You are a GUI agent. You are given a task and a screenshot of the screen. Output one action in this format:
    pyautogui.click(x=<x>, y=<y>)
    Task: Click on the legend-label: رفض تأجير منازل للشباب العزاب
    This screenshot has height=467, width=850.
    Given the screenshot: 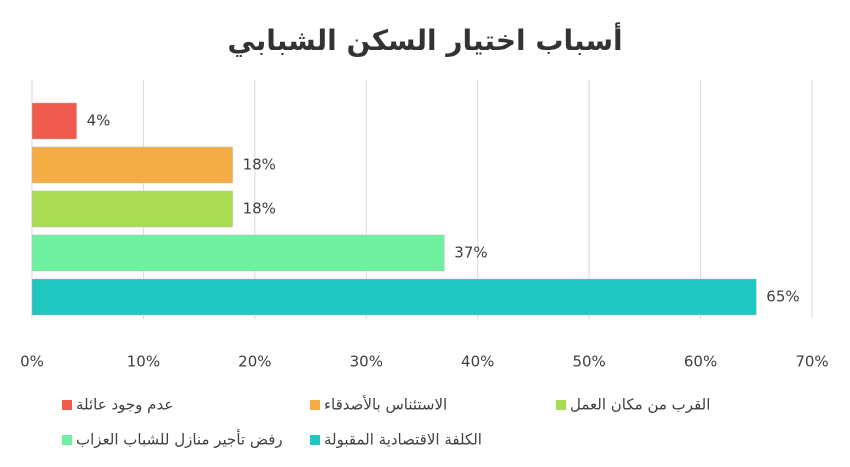 What is the action you would take?
    pyautogui.click(x=179, y=439)
    